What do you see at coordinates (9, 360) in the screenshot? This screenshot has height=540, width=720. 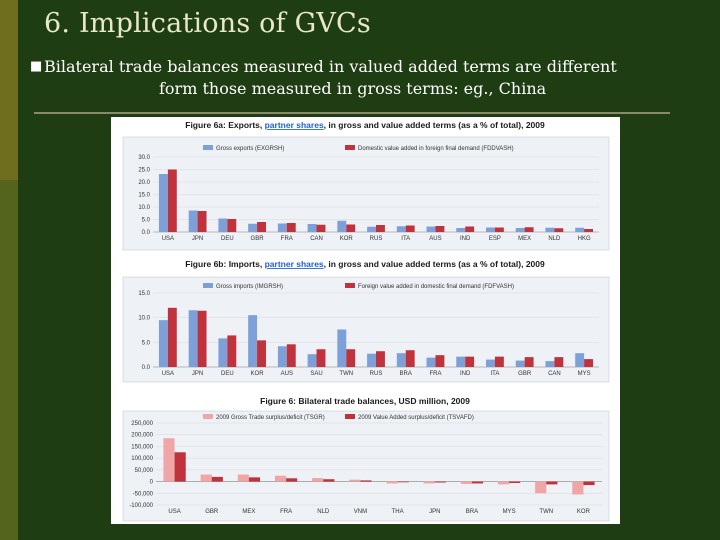 I see `left-accent-bar-lower` at bounding box center [9, 360].